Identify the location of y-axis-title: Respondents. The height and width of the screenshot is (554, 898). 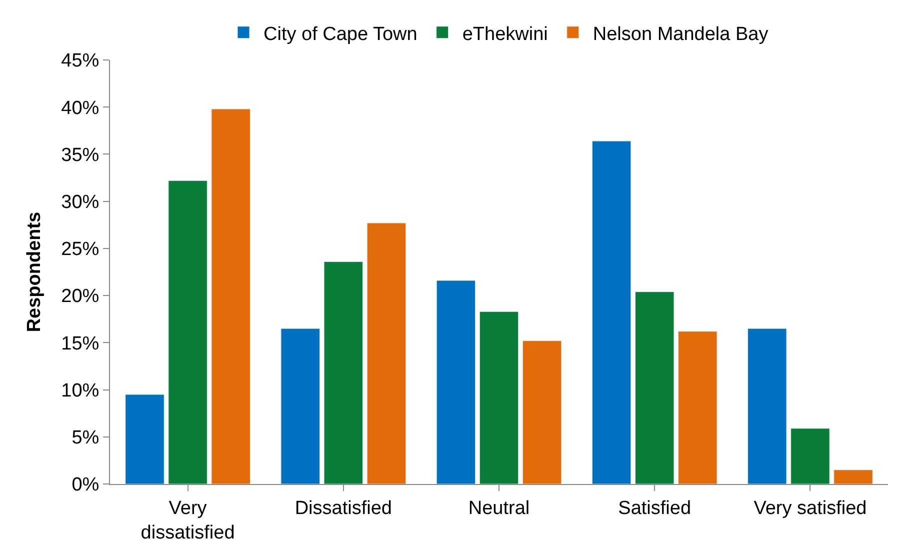
(35, 272).